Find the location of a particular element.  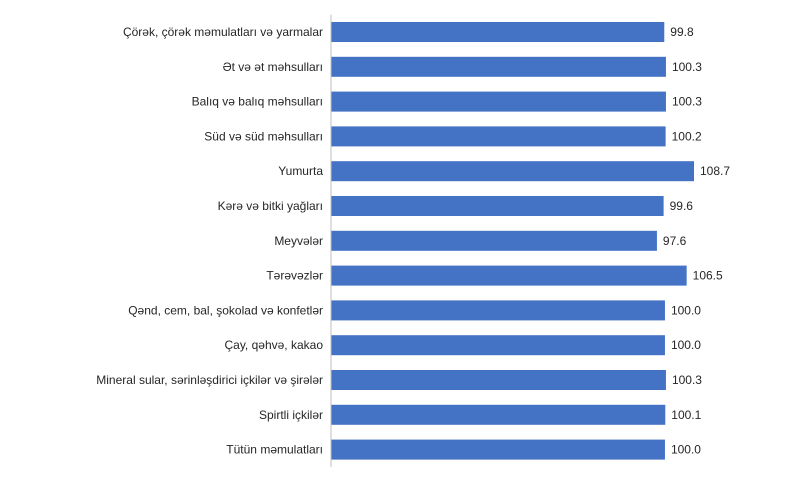

category-label: Yumurta is located at coordinates (300, 171).